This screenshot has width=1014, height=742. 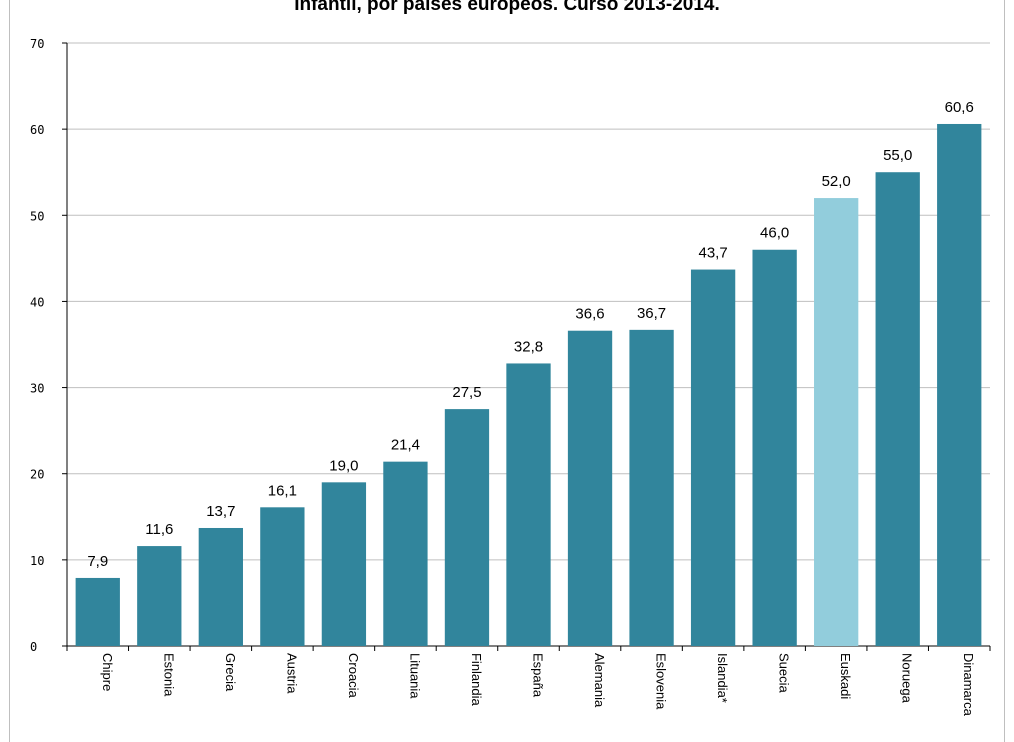 What do you see at coordinates (712, 253) in the screenshot?
I see `data-label: 43,7` at bounding box center [712, 253].